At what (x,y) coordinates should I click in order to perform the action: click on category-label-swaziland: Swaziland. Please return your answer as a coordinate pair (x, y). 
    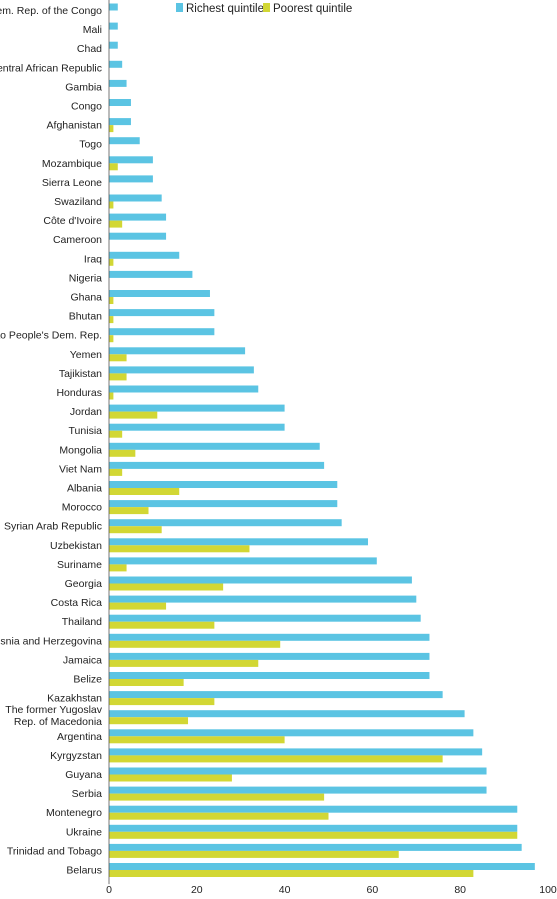
    Looking at the image, I should click on (78, 202).